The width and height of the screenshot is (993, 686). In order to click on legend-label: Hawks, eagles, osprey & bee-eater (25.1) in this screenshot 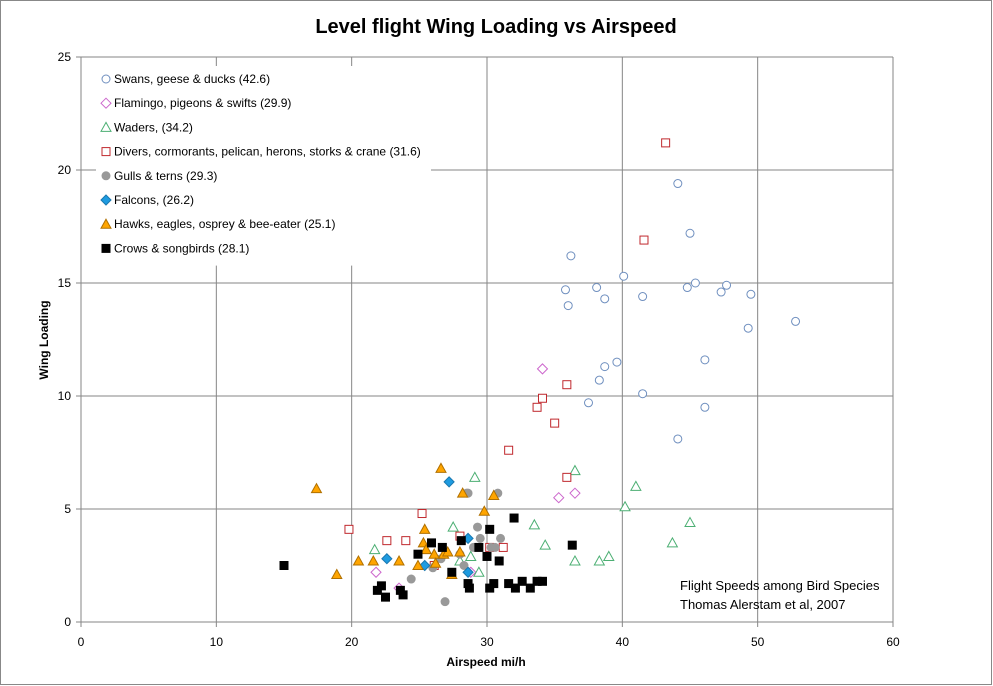, I will do `click(224, 224)`.